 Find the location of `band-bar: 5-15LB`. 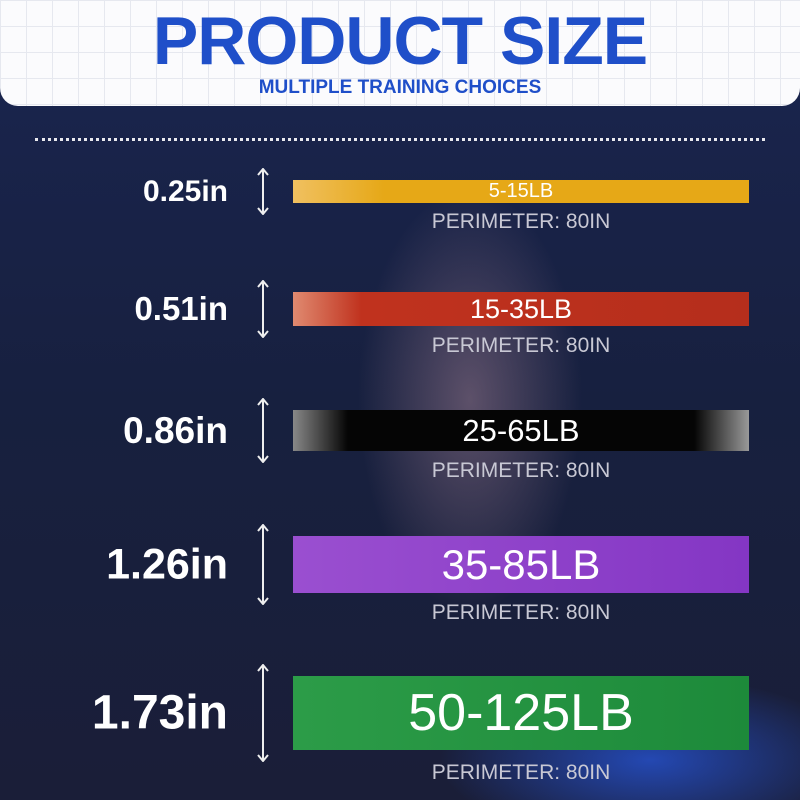

band-bar: 5-15LB is located at coordinates (521, 191).